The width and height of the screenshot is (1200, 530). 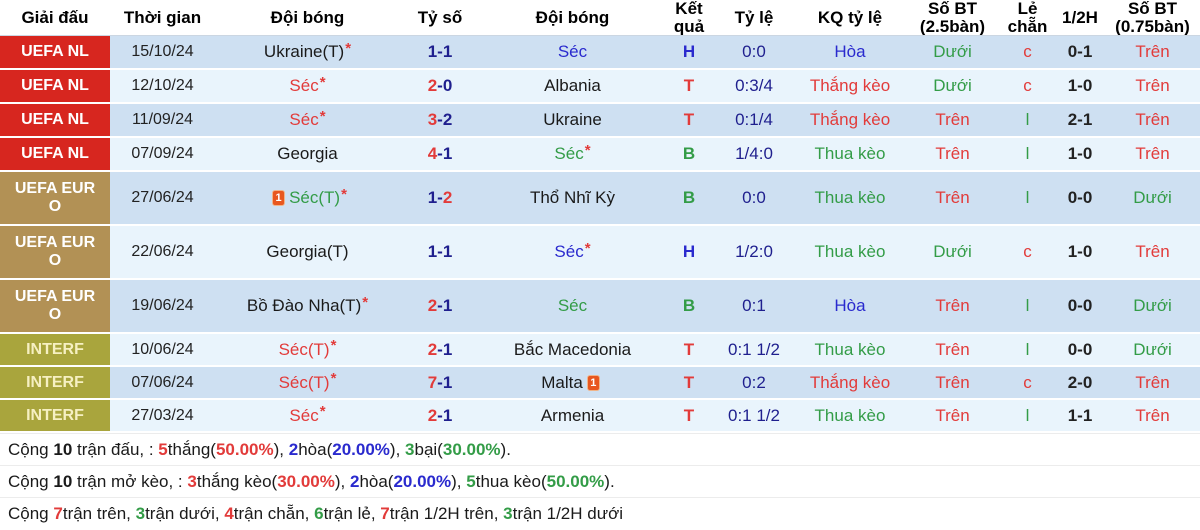 I want to click on odds-value: 1/4:0, so click(x=754, y=153).